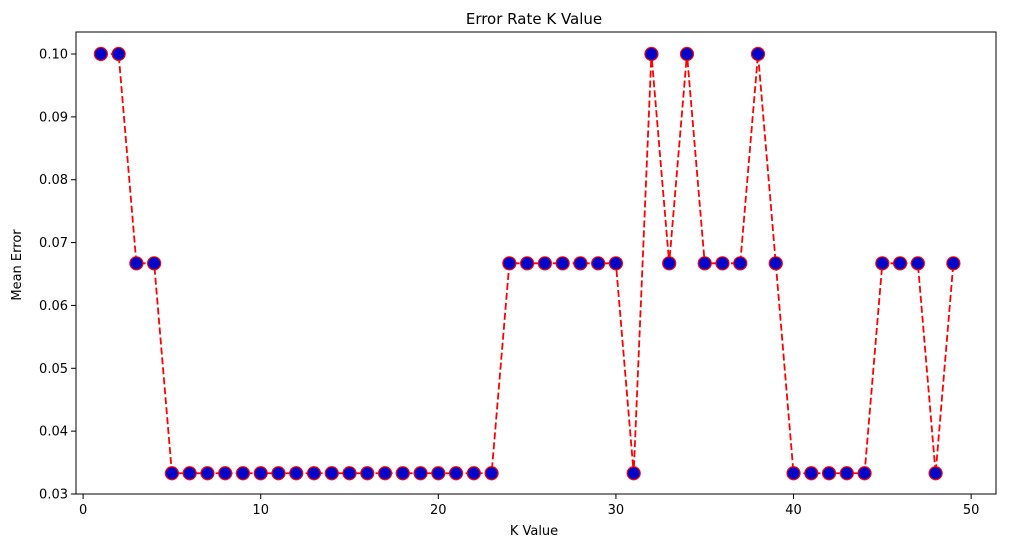 This screenshot has width=1010, height=547. I want to click on y-tick-label: 0.04, so click(53, 432).